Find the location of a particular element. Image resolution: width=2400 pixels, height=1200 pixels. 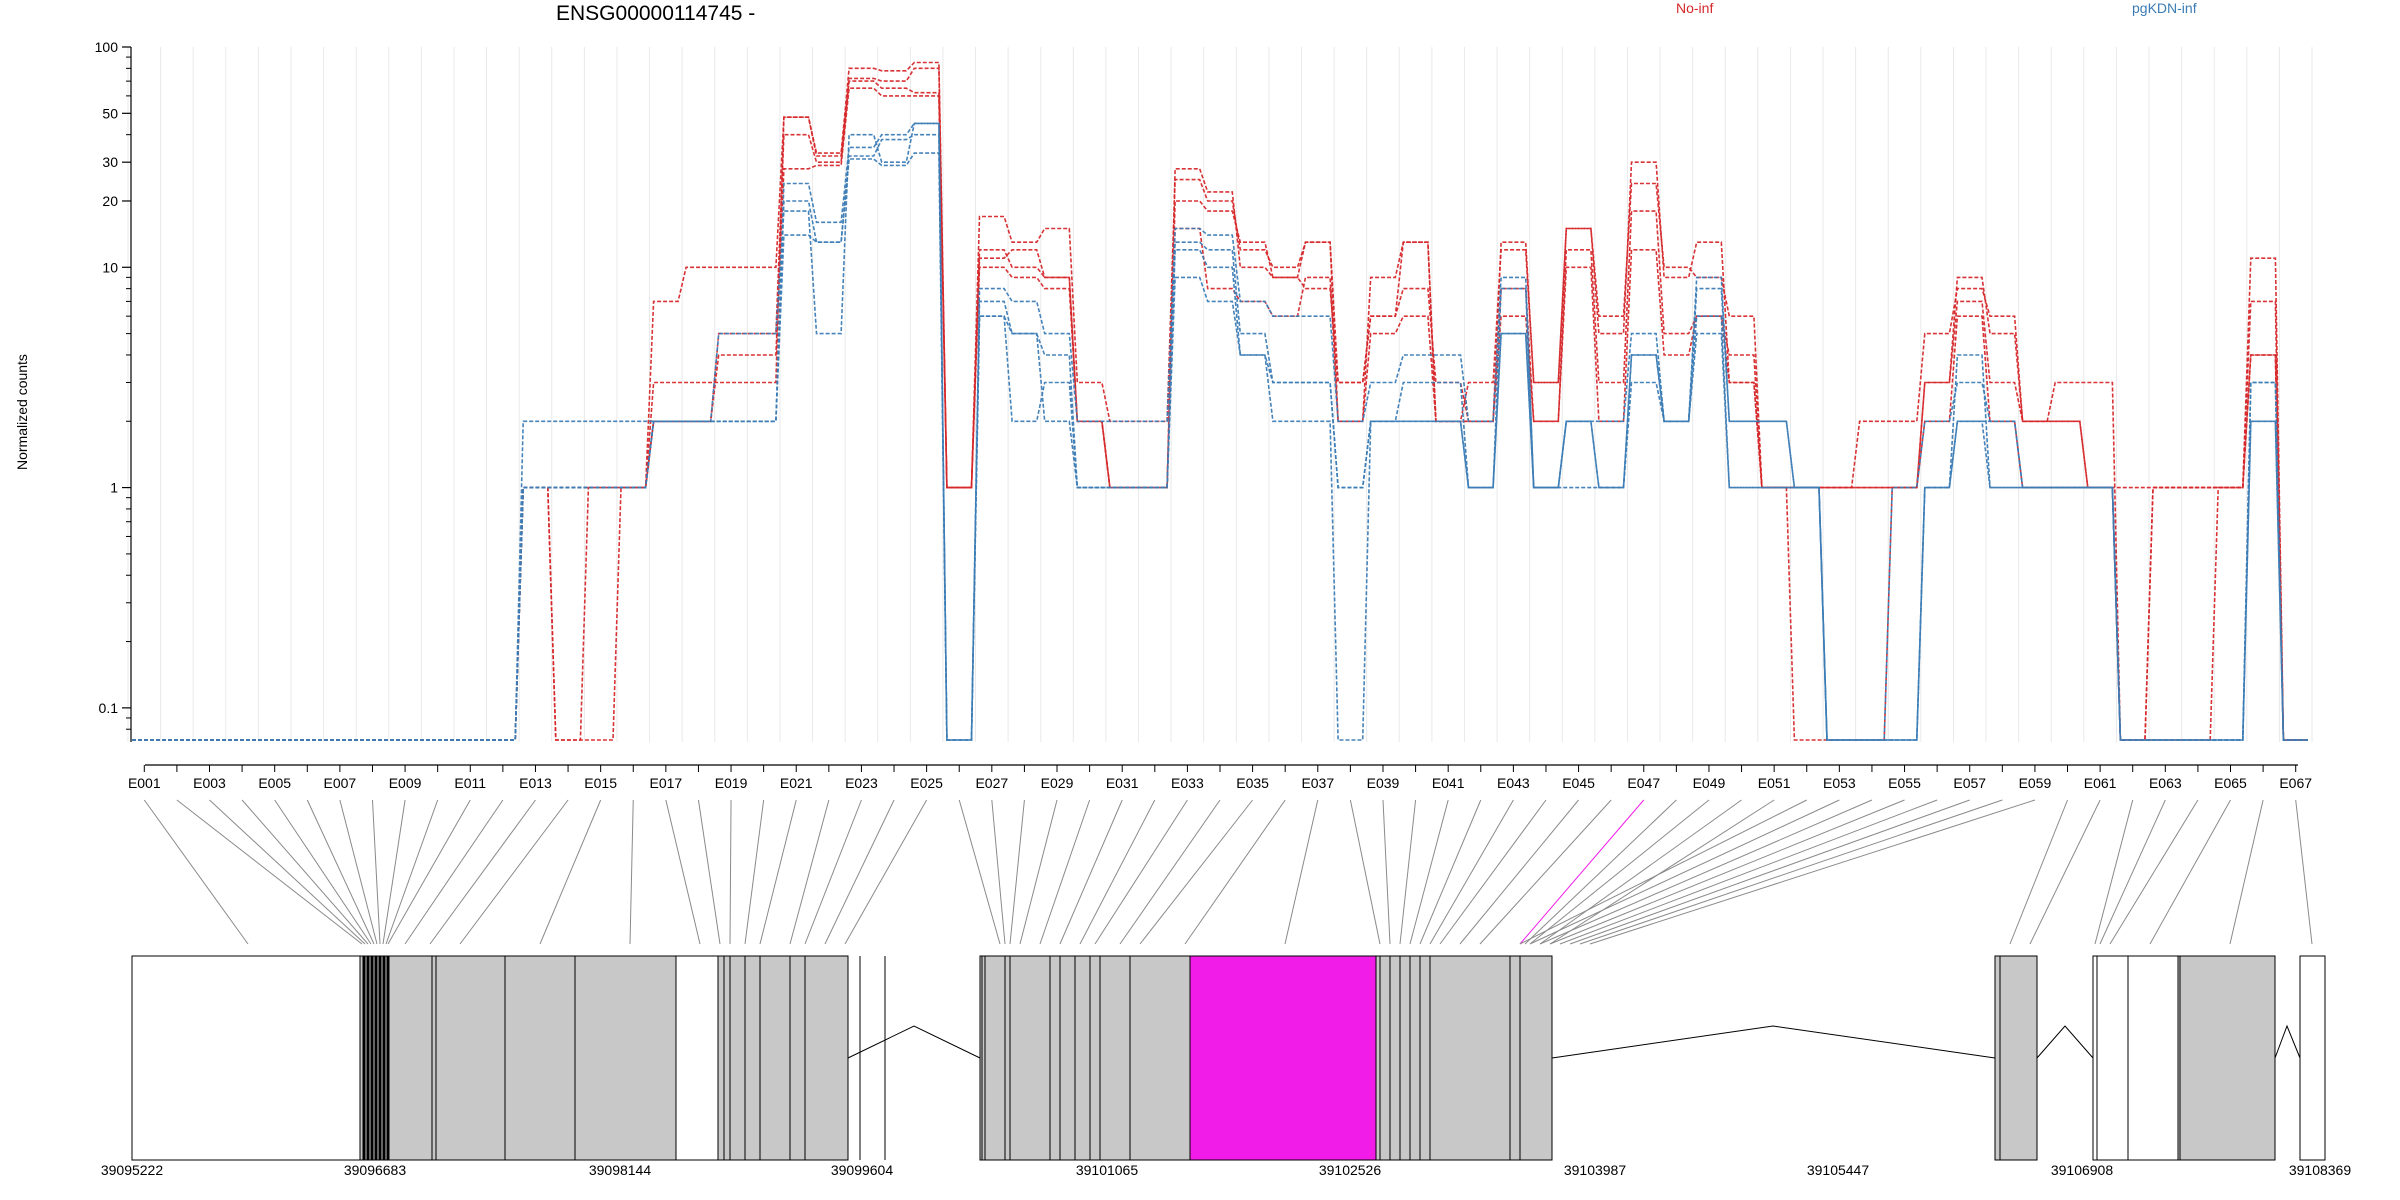

x-tick-label: E051 is located at coordinates (1774, 783).